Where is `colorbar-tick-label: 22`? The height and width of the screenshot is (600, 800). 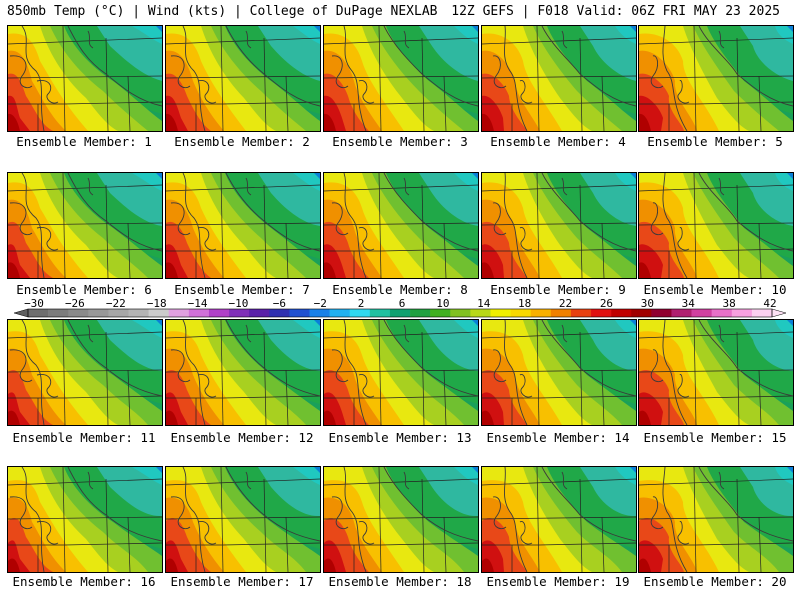
colorbar-tick-label: 22 is located at coordinates (565, 303).